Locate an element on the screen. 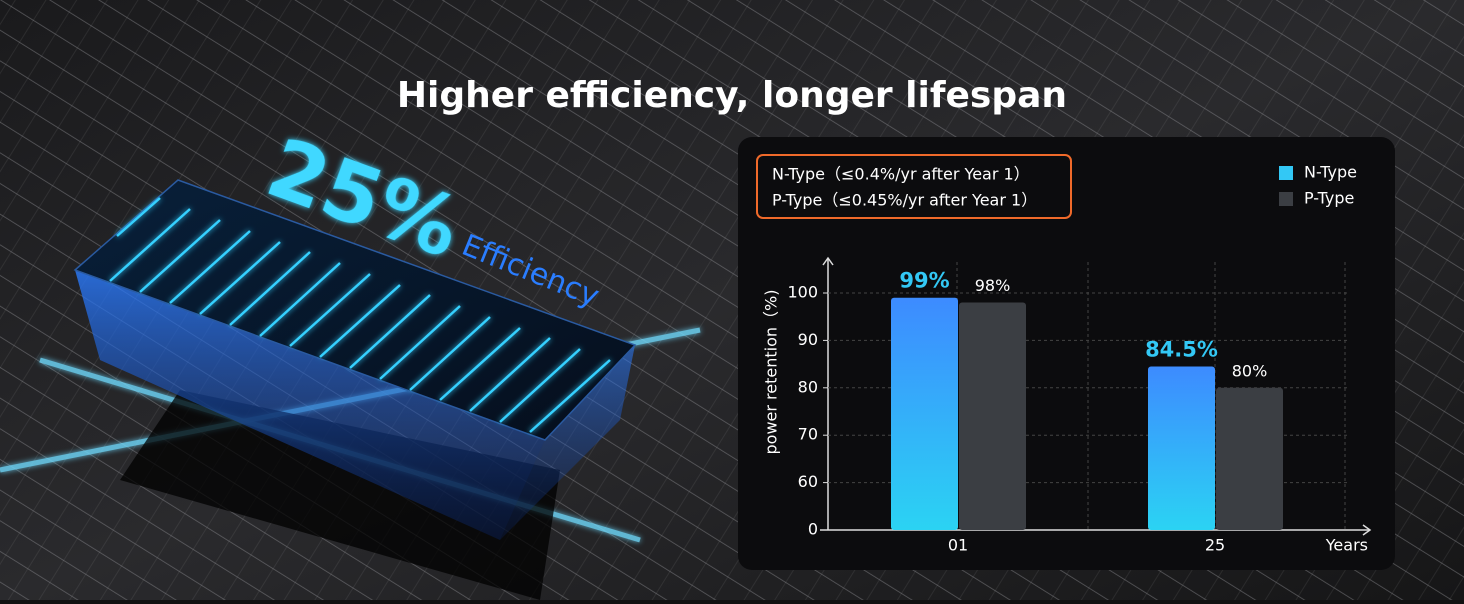 This screenshot has width=1464, height=604. y-axis-label: power retention（%) is located at coordinates (771, 372).